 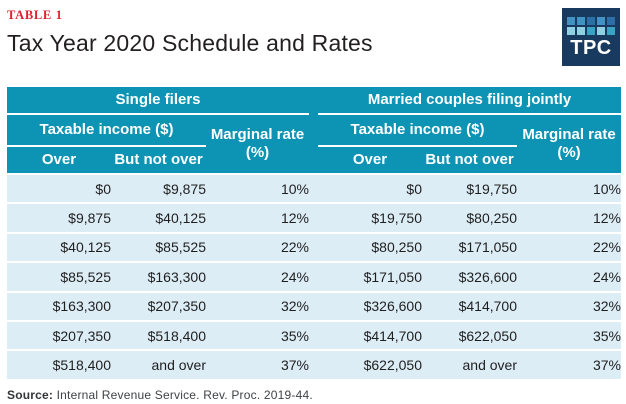 I want to click on cell-not-over-married: and over, so click(x=469, y=364).